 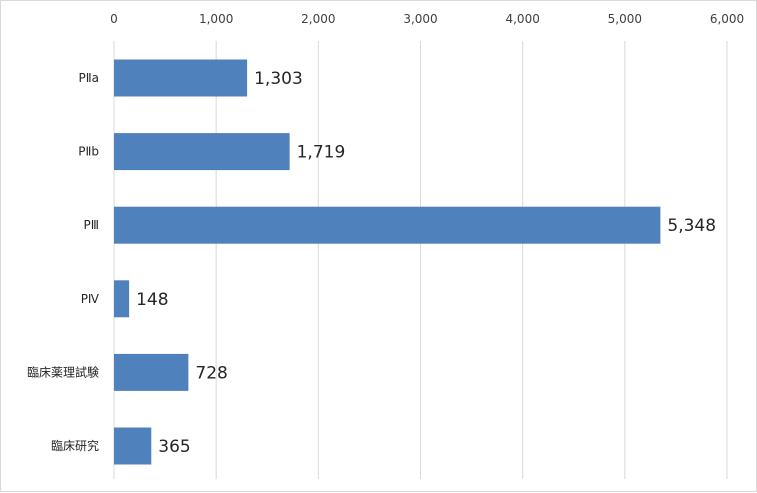 What do you see at coordinates (321, 153) in the screenshot?
I see `data-label: 1,719` at bounding box center [321, 153].